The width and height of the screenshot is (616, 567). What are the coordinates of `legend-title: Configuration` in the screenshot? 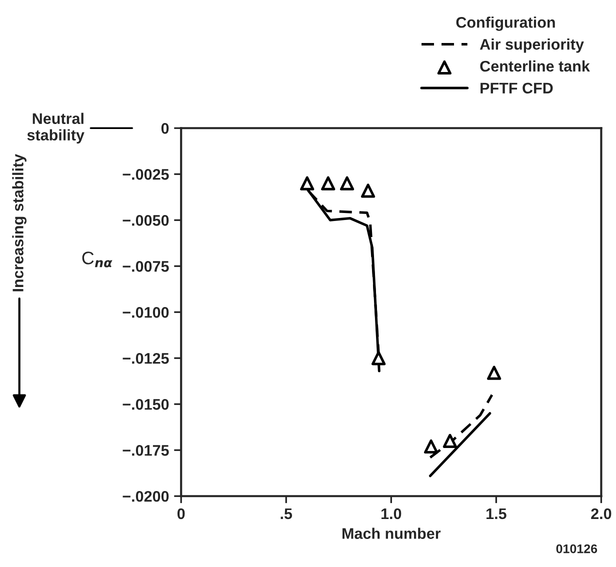 It's located at (505, 23).